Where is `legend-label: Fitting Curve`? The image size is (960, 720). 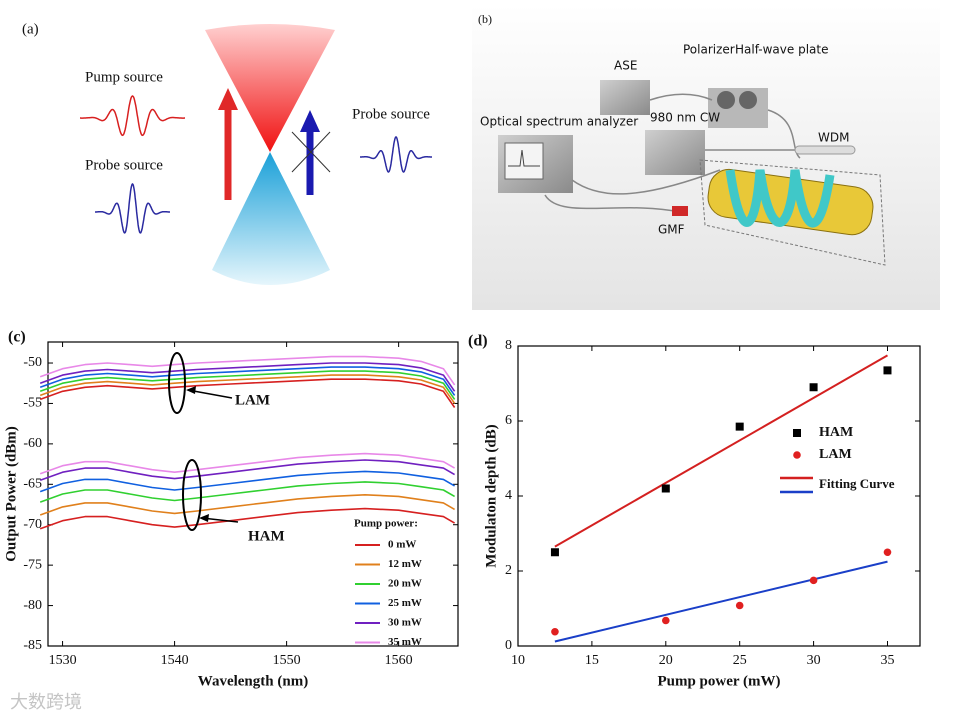 legend-label: Fitting Curve is located at coordinates (857, 483).